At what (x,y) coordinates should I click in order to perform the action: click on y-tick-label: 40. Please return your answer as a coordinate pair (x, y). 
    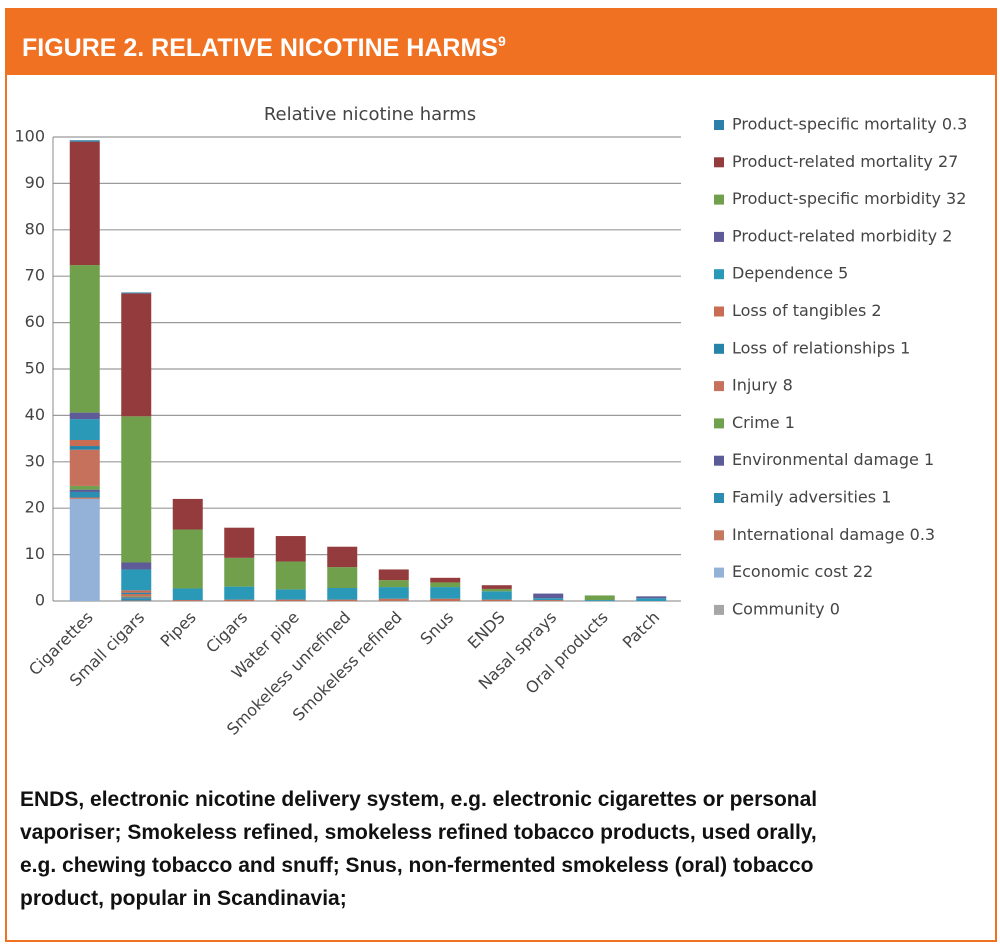
    Looking at the image, I should click on (35, 414).